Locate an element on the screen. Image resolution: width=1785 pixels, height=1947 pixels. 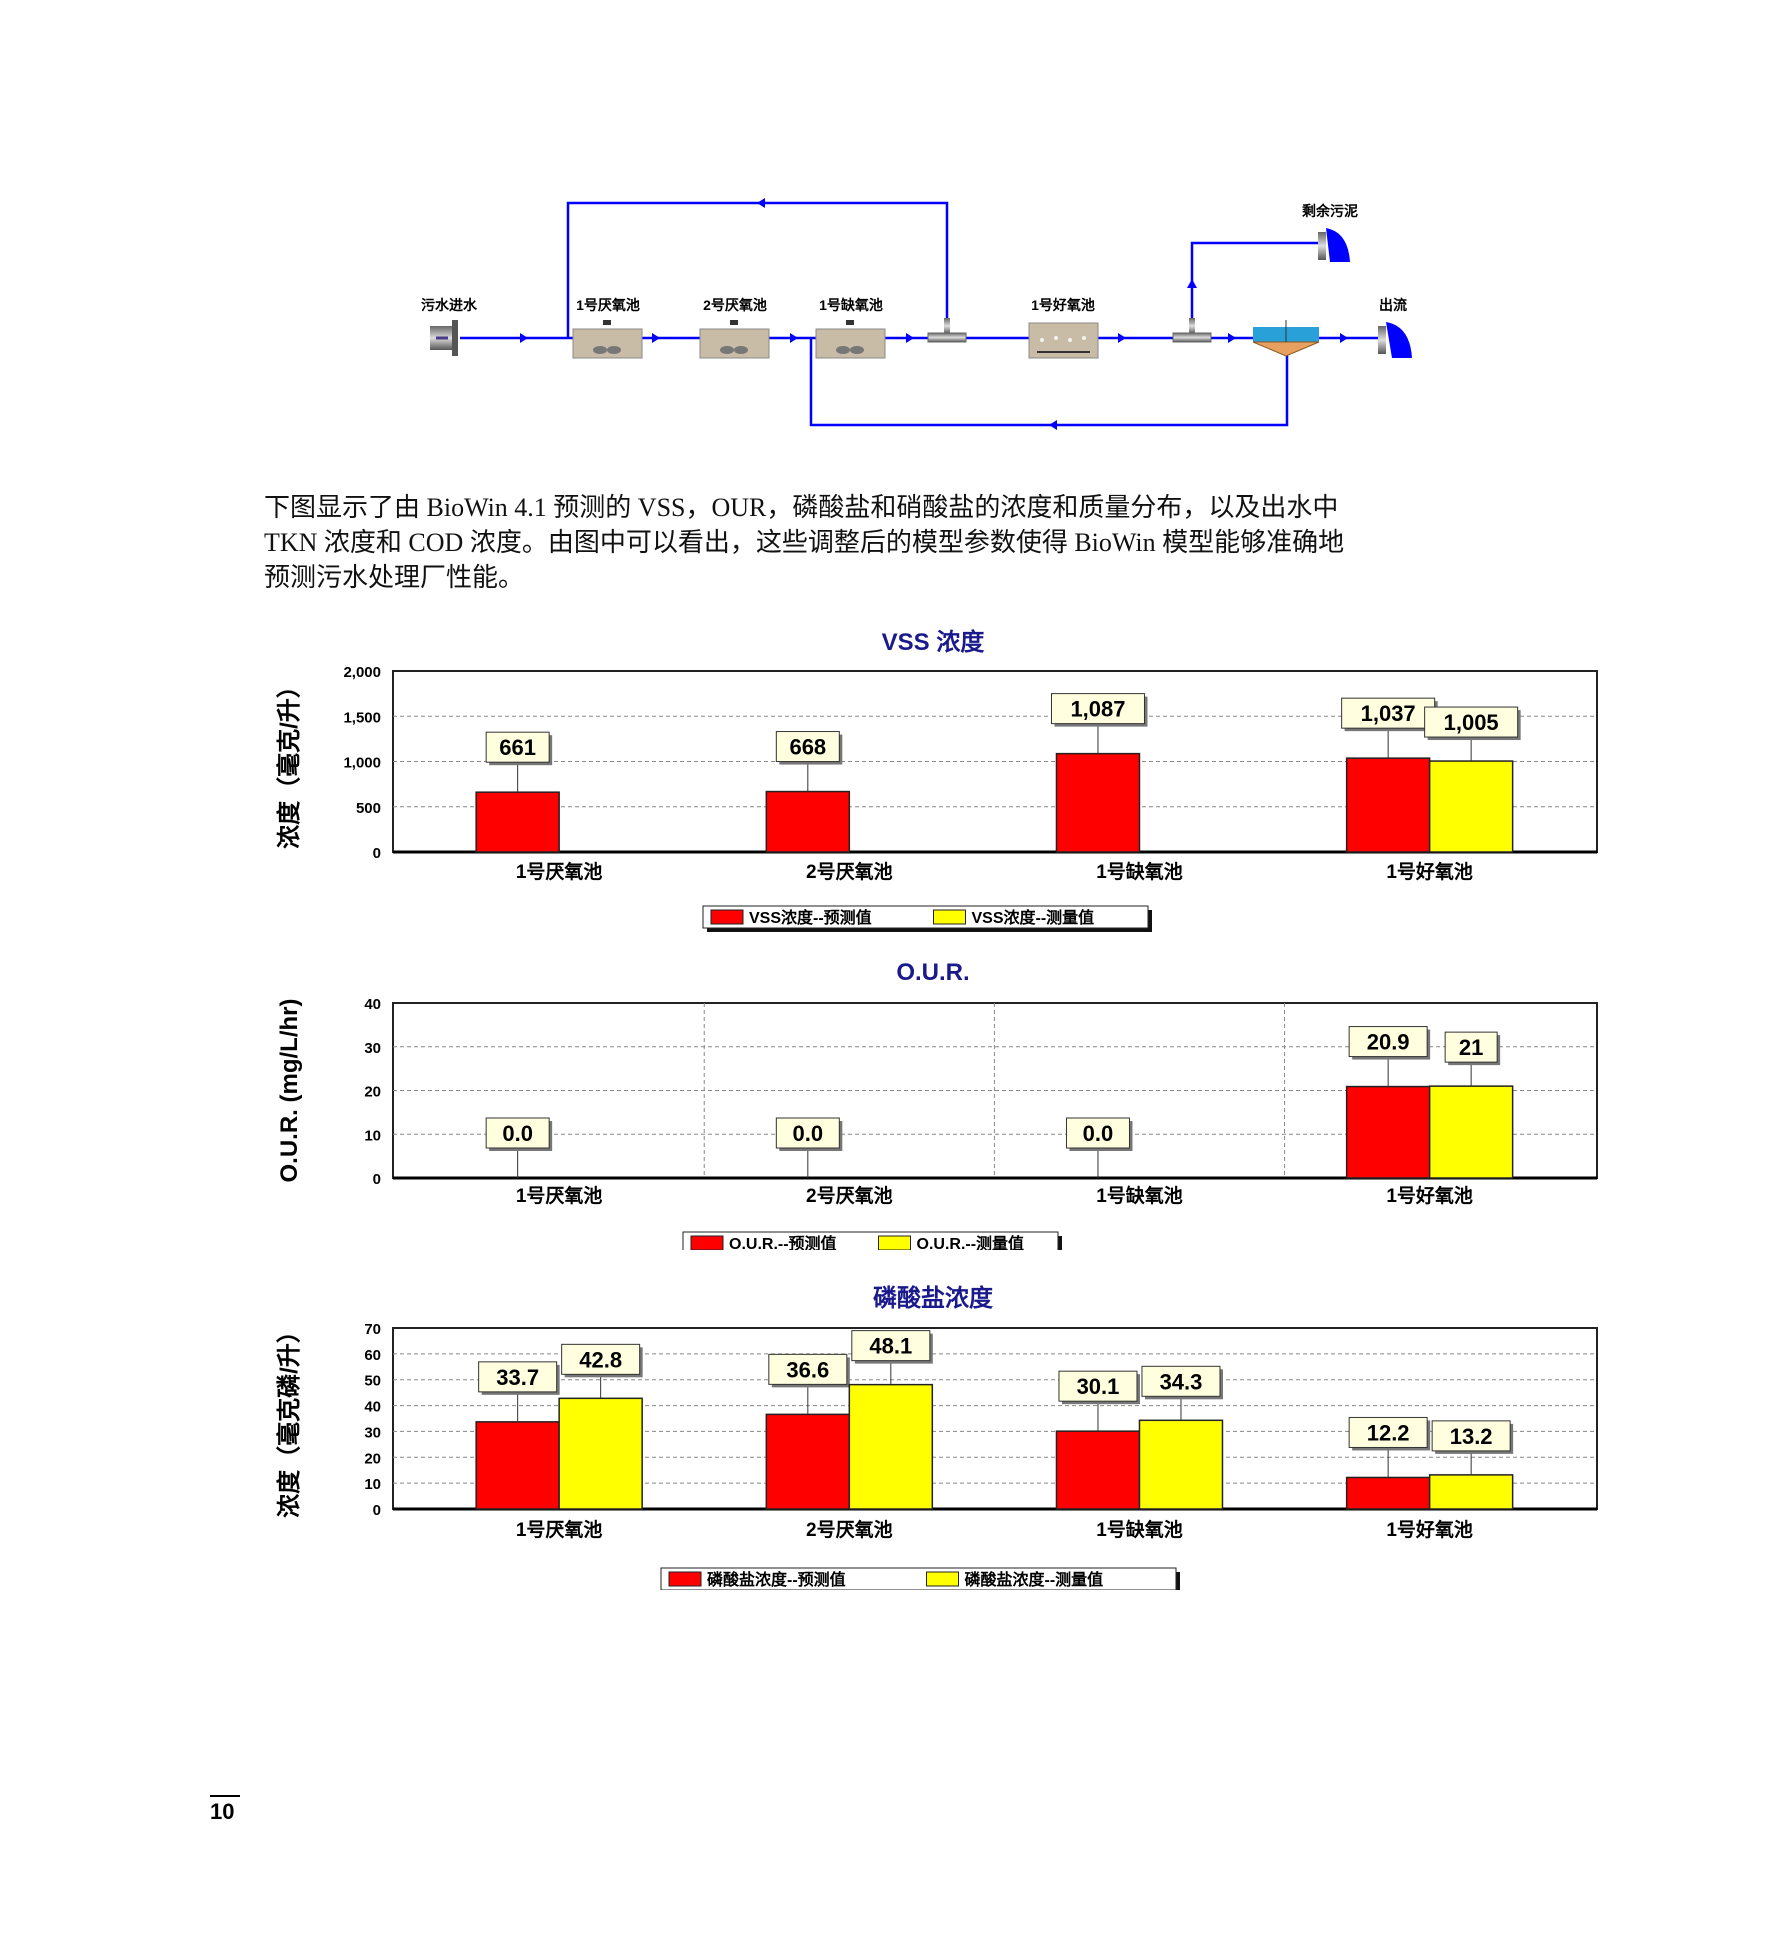
data-label: 0.0 is located at coordinates (517, 1133).